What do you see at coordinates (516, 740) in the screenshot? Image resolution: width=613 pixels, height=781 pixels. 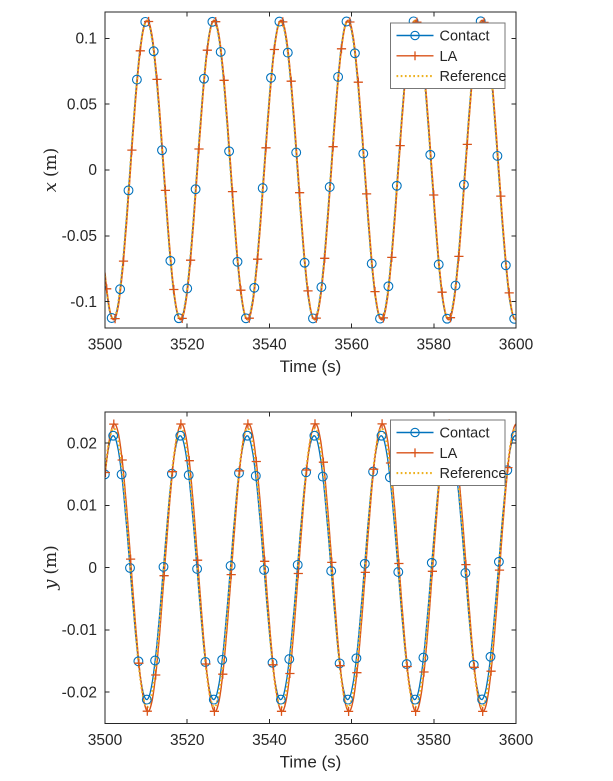 I see `x-tick-label: 3600` at bounding box center [516, 740].